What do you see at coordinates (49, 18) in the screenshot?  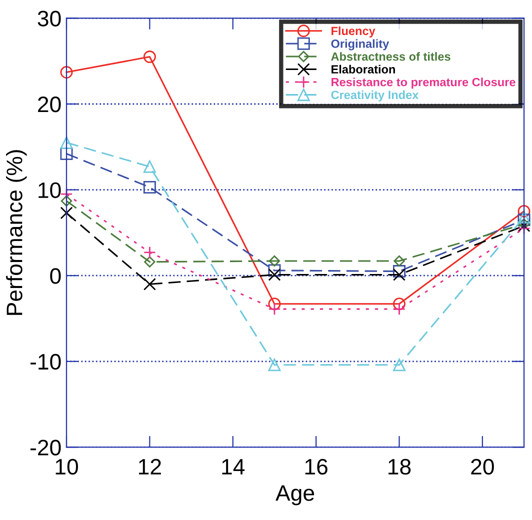 I see `y-tick-label: 30` at bounding box center [49, 18].